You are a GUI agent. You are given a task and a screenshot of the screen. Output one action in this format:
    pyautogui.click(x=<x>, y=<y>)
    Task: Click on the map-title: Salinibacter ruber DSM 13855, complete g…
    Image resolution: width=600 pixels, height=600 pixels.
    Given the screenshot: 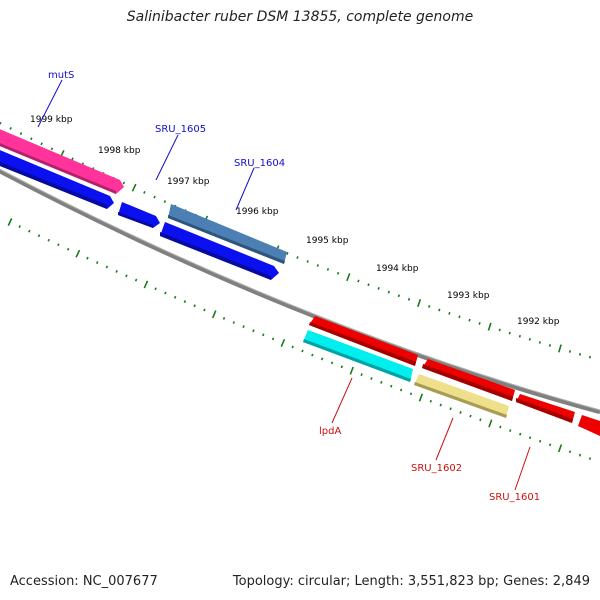 What is the action you would take?
    pyautogui.click(x=300, y=17)
    